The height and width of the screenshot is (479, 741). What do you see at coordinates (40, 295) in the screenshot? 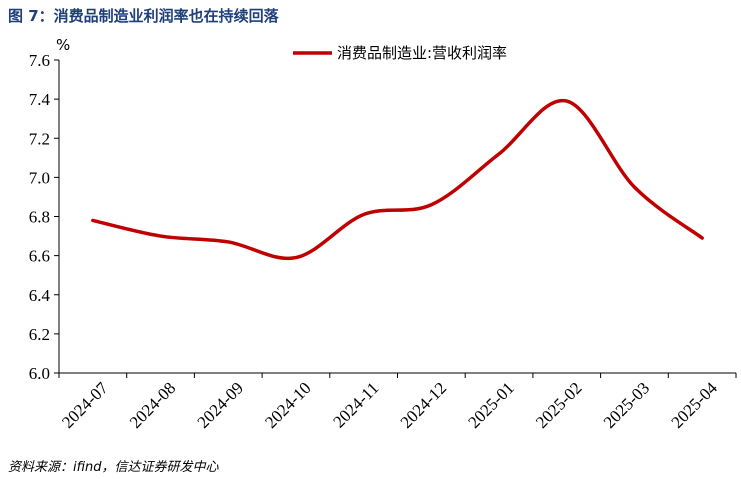
I see `y-tick-label: 6.4` at bounding box center [40, 295].